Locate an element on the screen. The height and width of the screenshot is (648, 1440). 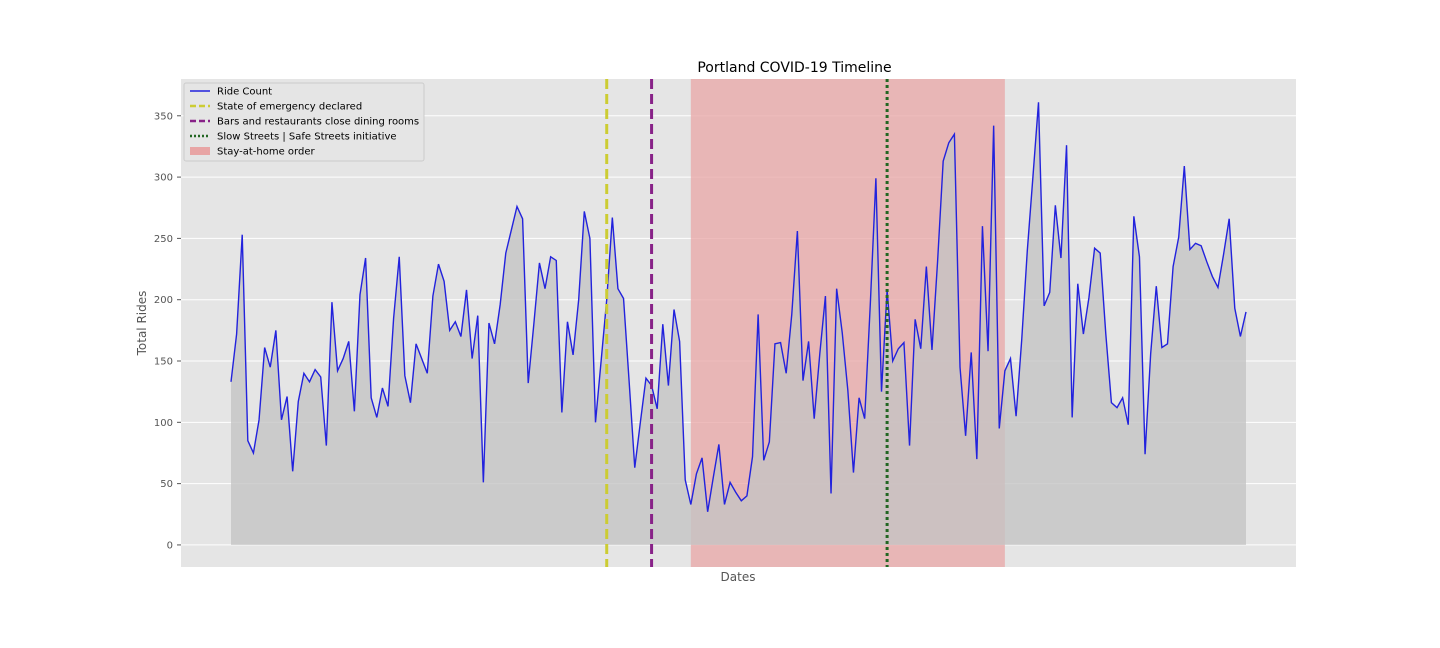
legend-label-emergency: State of emergency declared is located at coordinates (289, 107).